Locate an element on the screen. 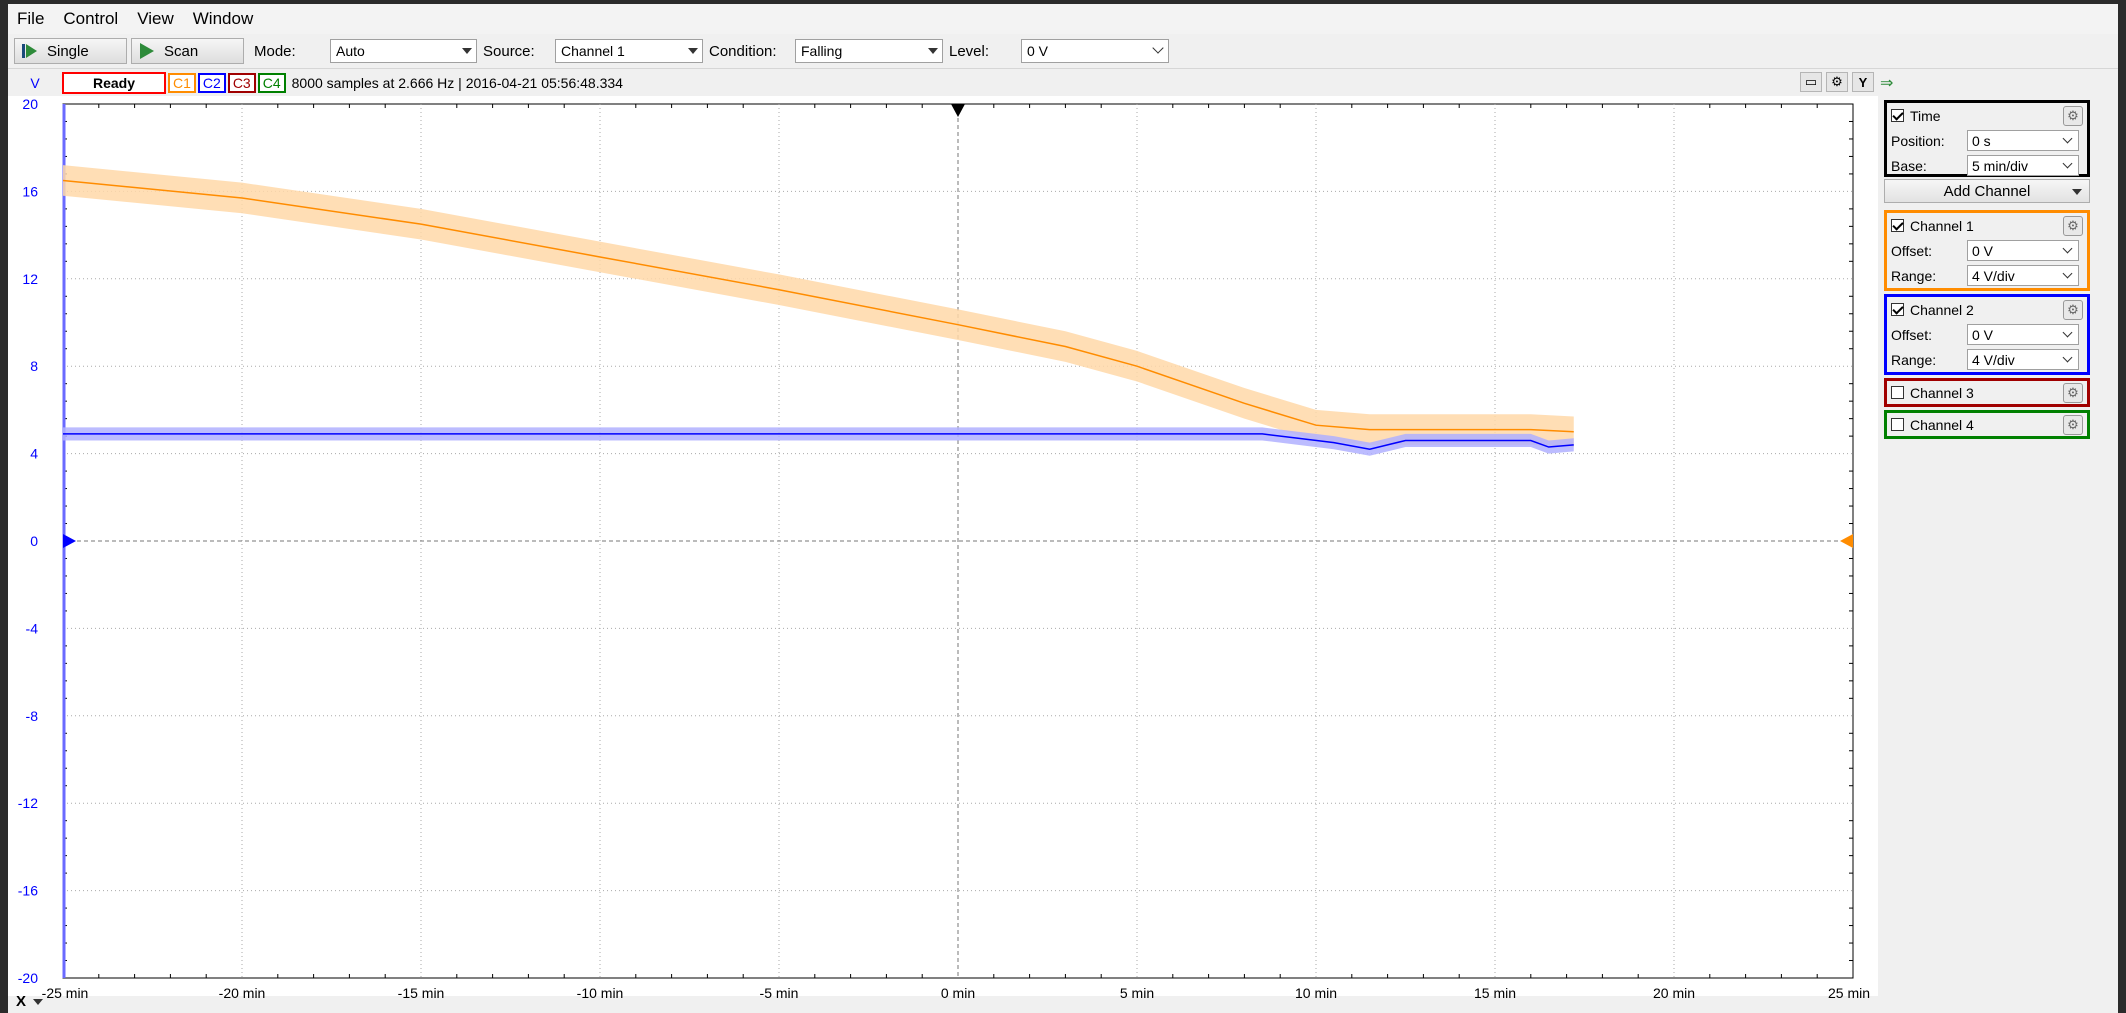 The height and width of the screenshot is (1013, 2126). channel-3-label: Channel 3 is located at coordinates (1942, 392).